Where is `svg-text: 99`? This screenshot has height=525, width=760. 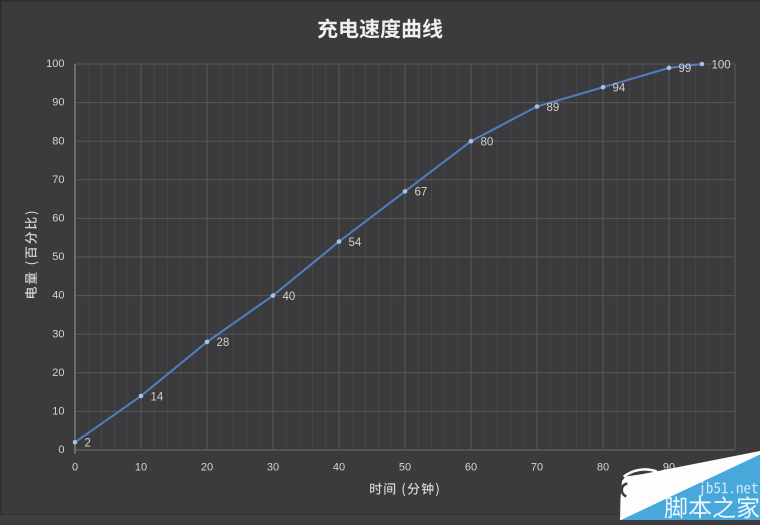
svg-text: 99 is located at coordinates (685, 69).